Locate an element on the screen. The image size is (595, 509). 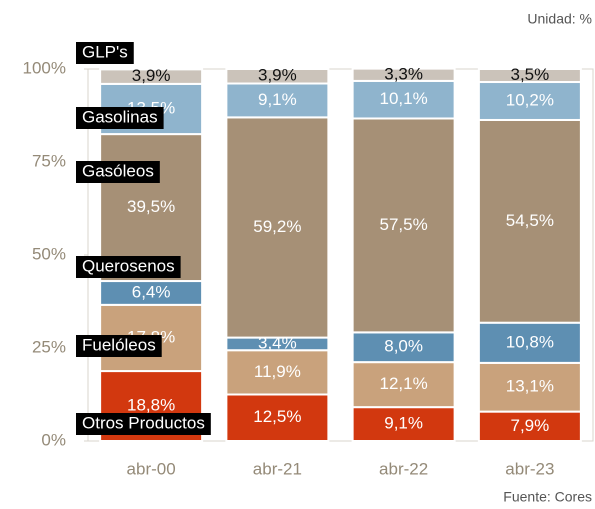
value-label: 13,1% is located at coordinates (530, 386).